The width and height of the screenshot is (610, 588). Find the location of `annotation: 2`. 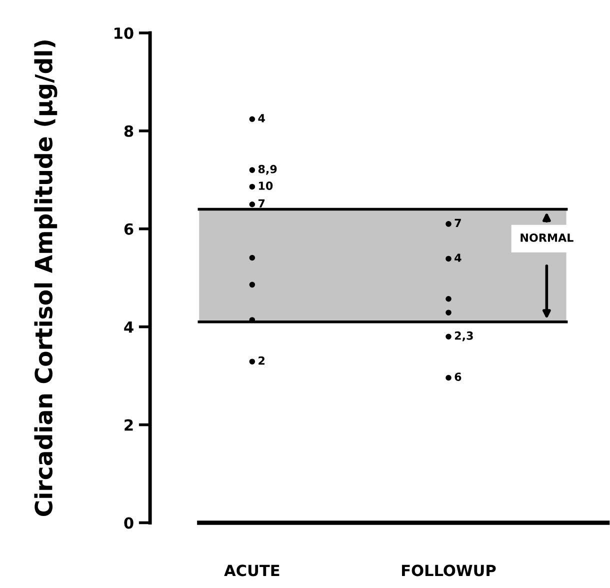

annotation: 2 is located at coordinates (261, 360).